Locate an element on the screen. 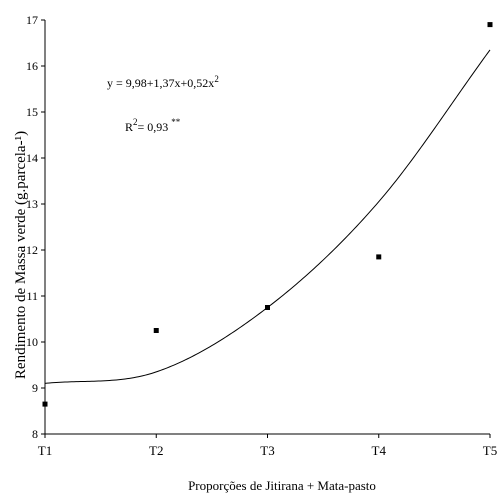  y-tick-label: 15 is located at coordinates (32, 112).